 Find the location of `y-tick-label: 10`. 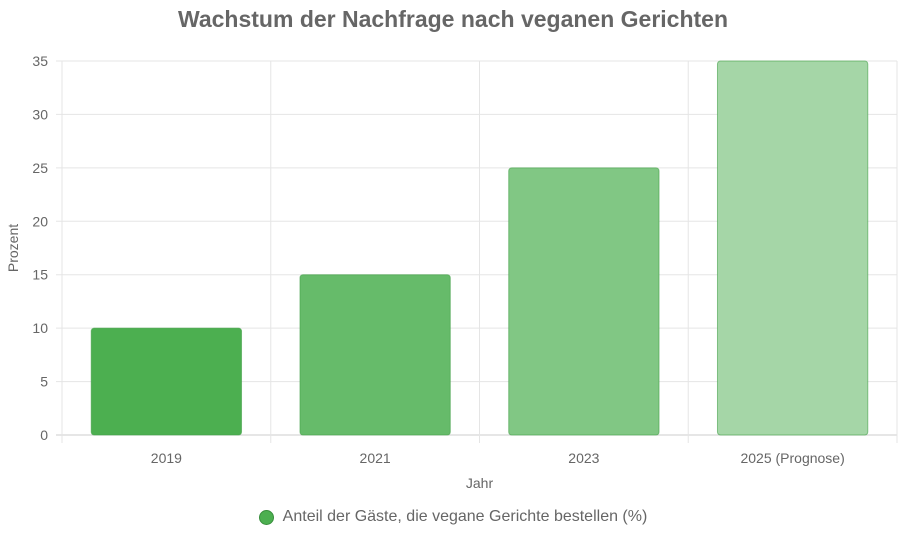

y-tick-label: 10 is located at coordinates (40, 328).